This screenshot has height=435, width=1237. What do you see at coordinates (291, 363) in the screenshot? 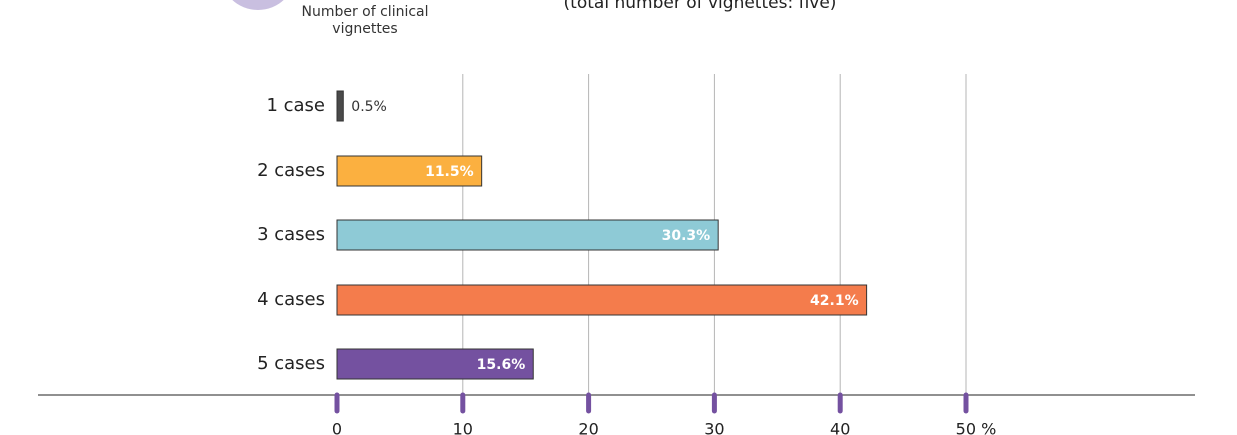
I see `y-tick-label: 5 cases` at bounding box center [291, 363].